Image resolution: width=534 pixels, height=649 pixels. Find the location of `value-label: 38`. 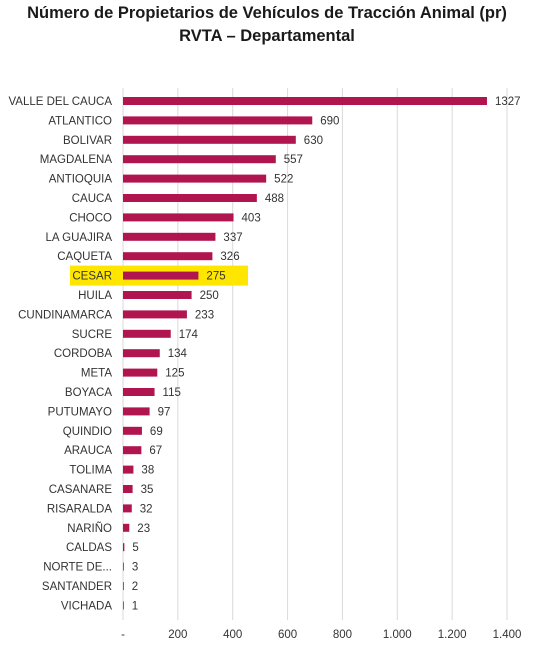

value-label: 38 is located at coordinates (147, 471).